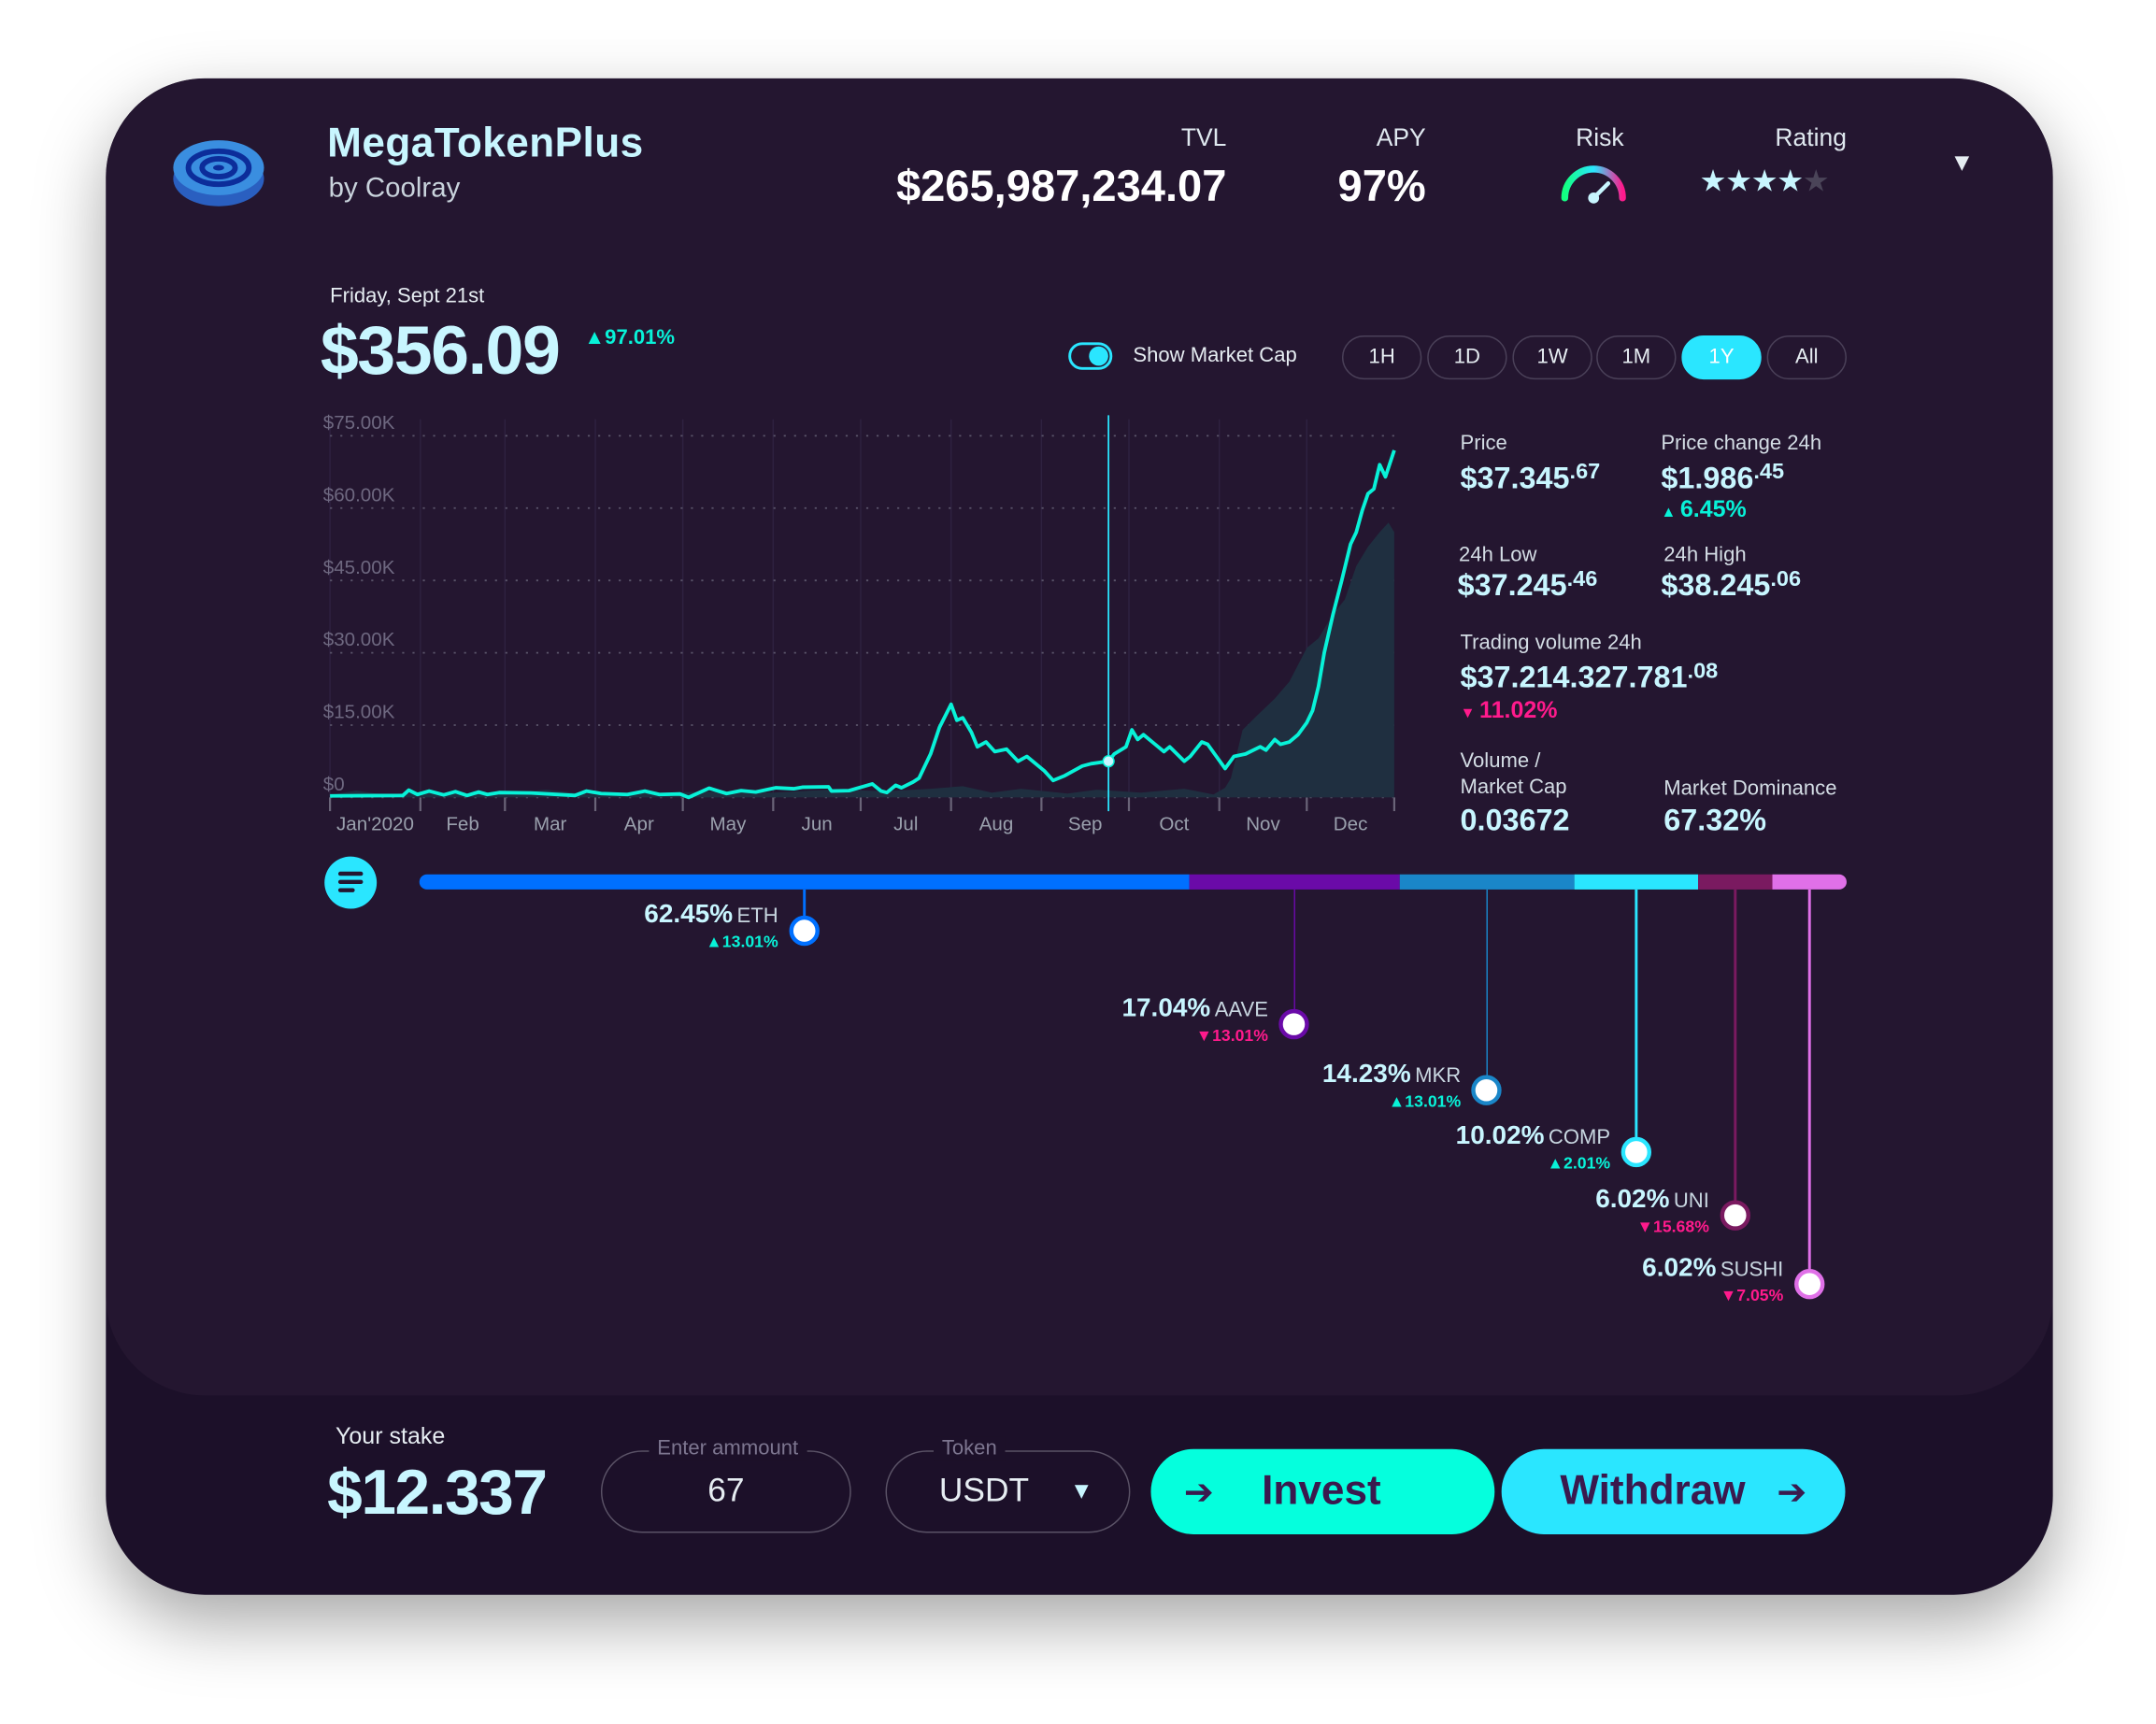 The width and height of the screenshot is (2156, 1724). Describe the element at coordinates (1636, 1152) in the screenshot. I see `pin-marker-comp` at that location.